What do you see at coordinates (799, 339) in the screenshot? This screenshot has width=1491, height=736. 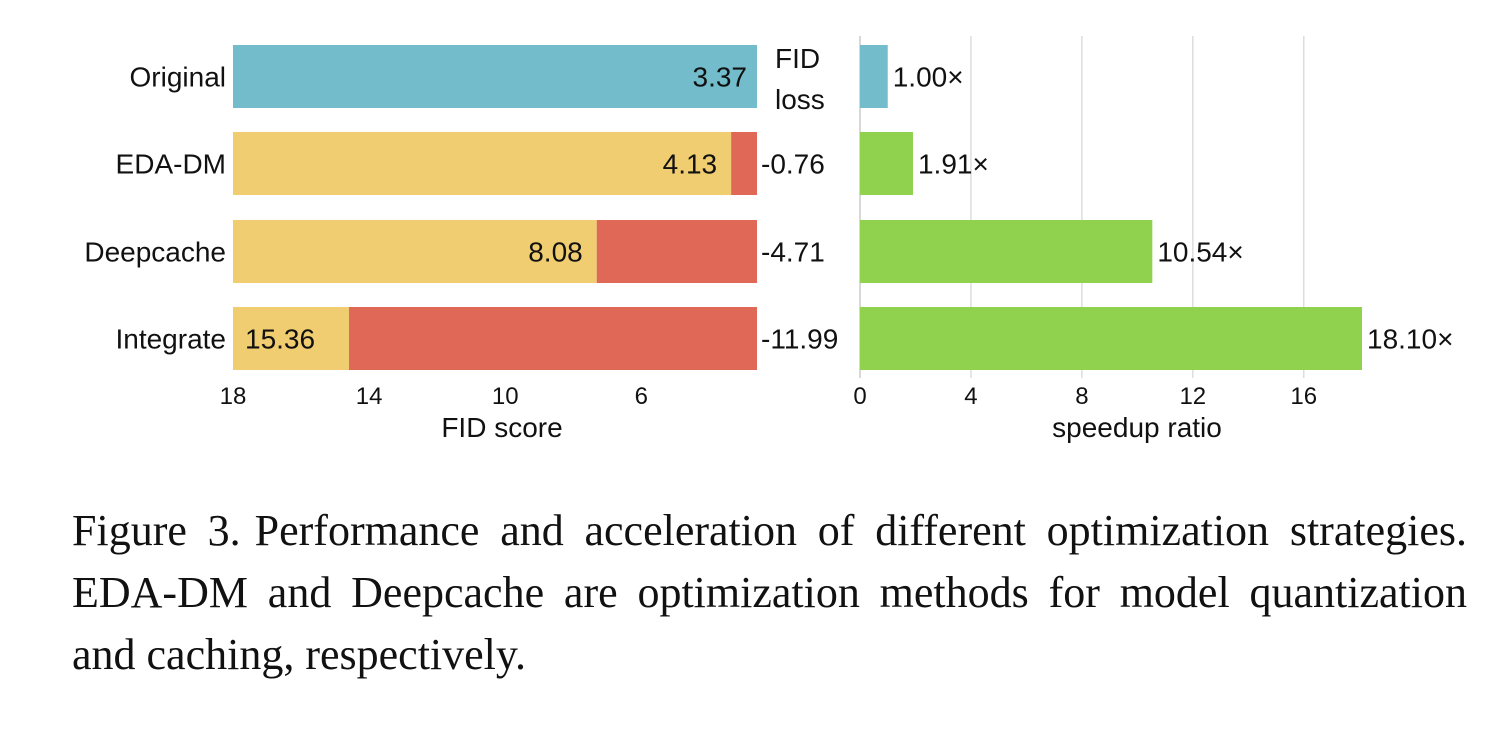 I see `fid-loss-label: -11.99` at bounding box center [799, 339].